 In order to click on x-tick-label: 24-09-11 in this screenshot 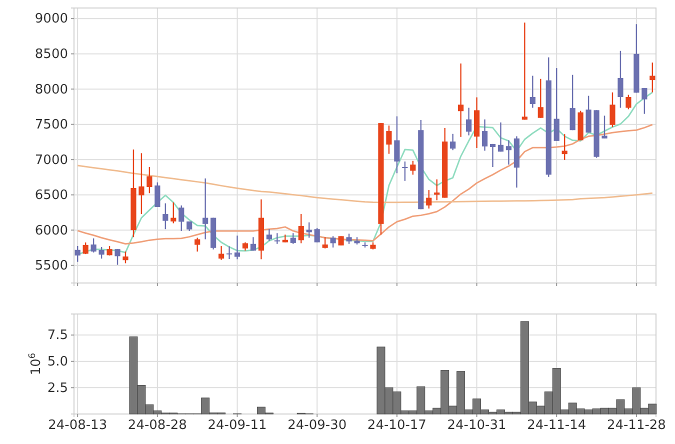, I will do `click(237, 426)`.